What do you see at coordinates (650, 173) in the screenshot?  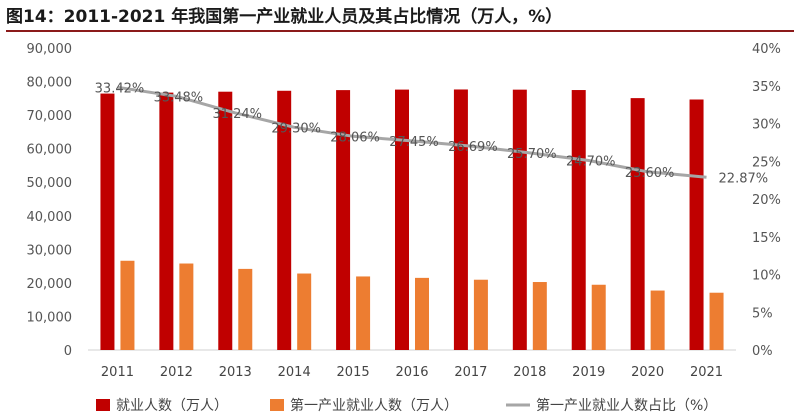 I see `data-label-share: 23.60%` at bounding box center [650, 173].